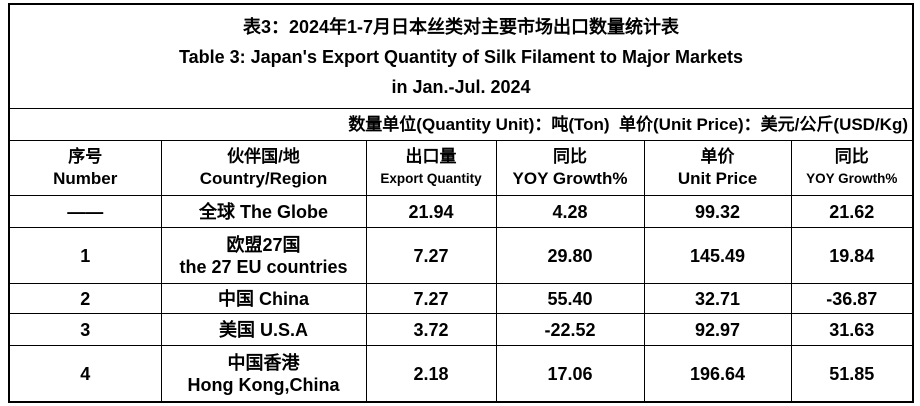  I want to click on cell-text: 4, so click(85, 373).